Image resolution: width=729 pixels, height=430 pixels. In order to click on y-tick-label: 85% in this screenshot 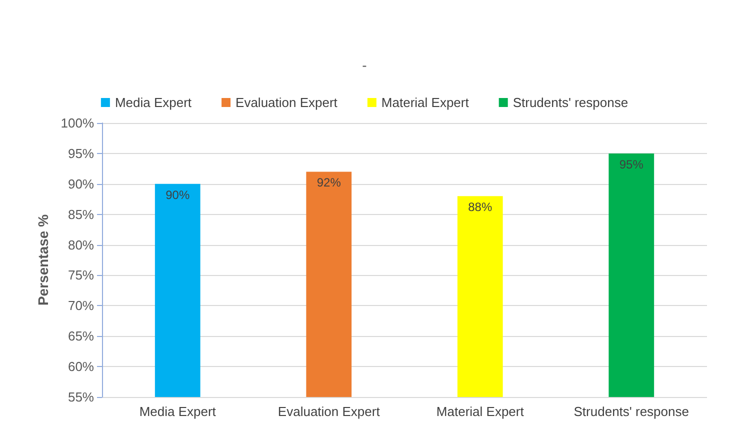, I will do `click(81, 214)`.